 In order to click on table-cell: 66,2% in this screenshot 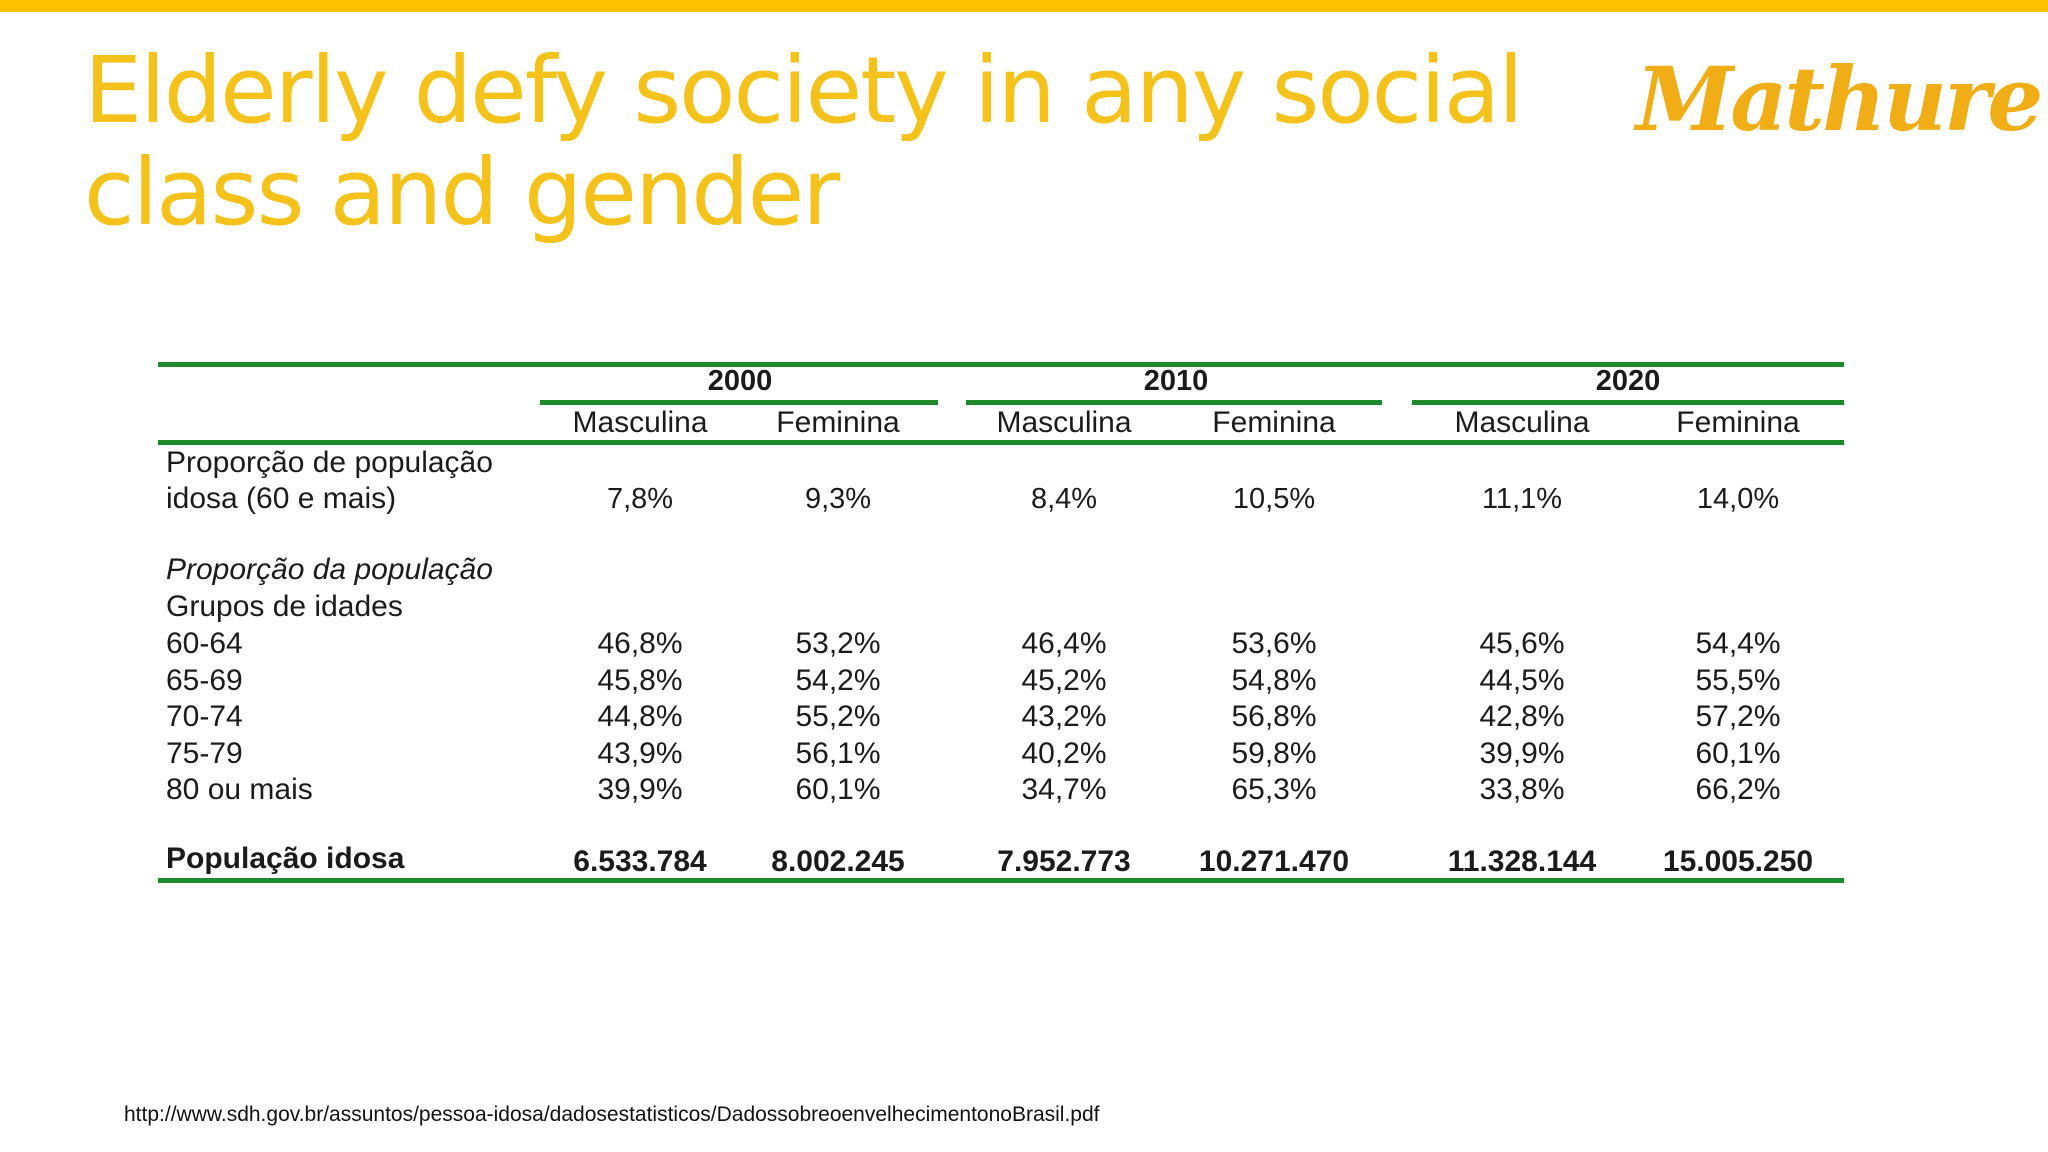, I will do `click(1738, 789)`.